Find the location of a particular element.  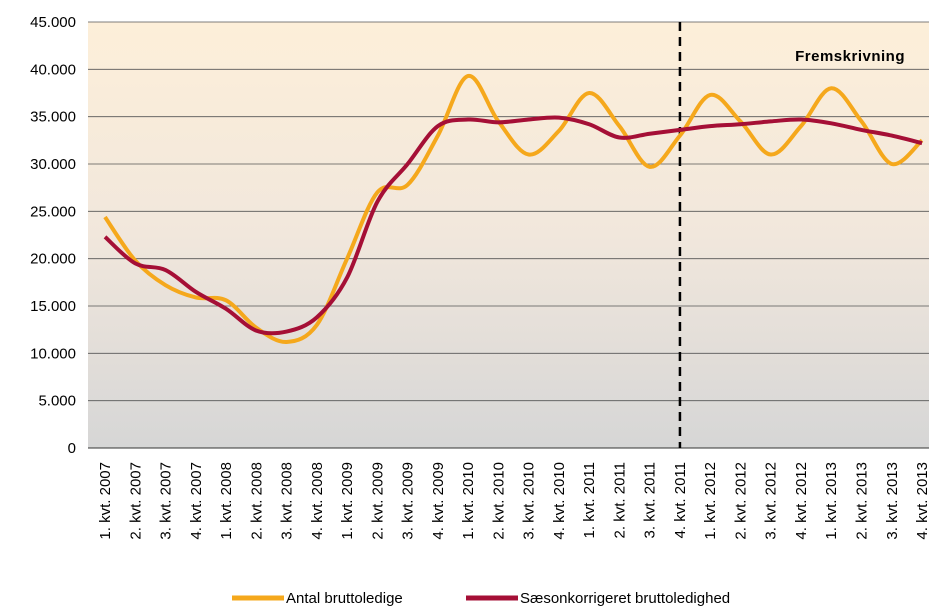

annotation: Fremskrivning is located at coordinates (850, 56).